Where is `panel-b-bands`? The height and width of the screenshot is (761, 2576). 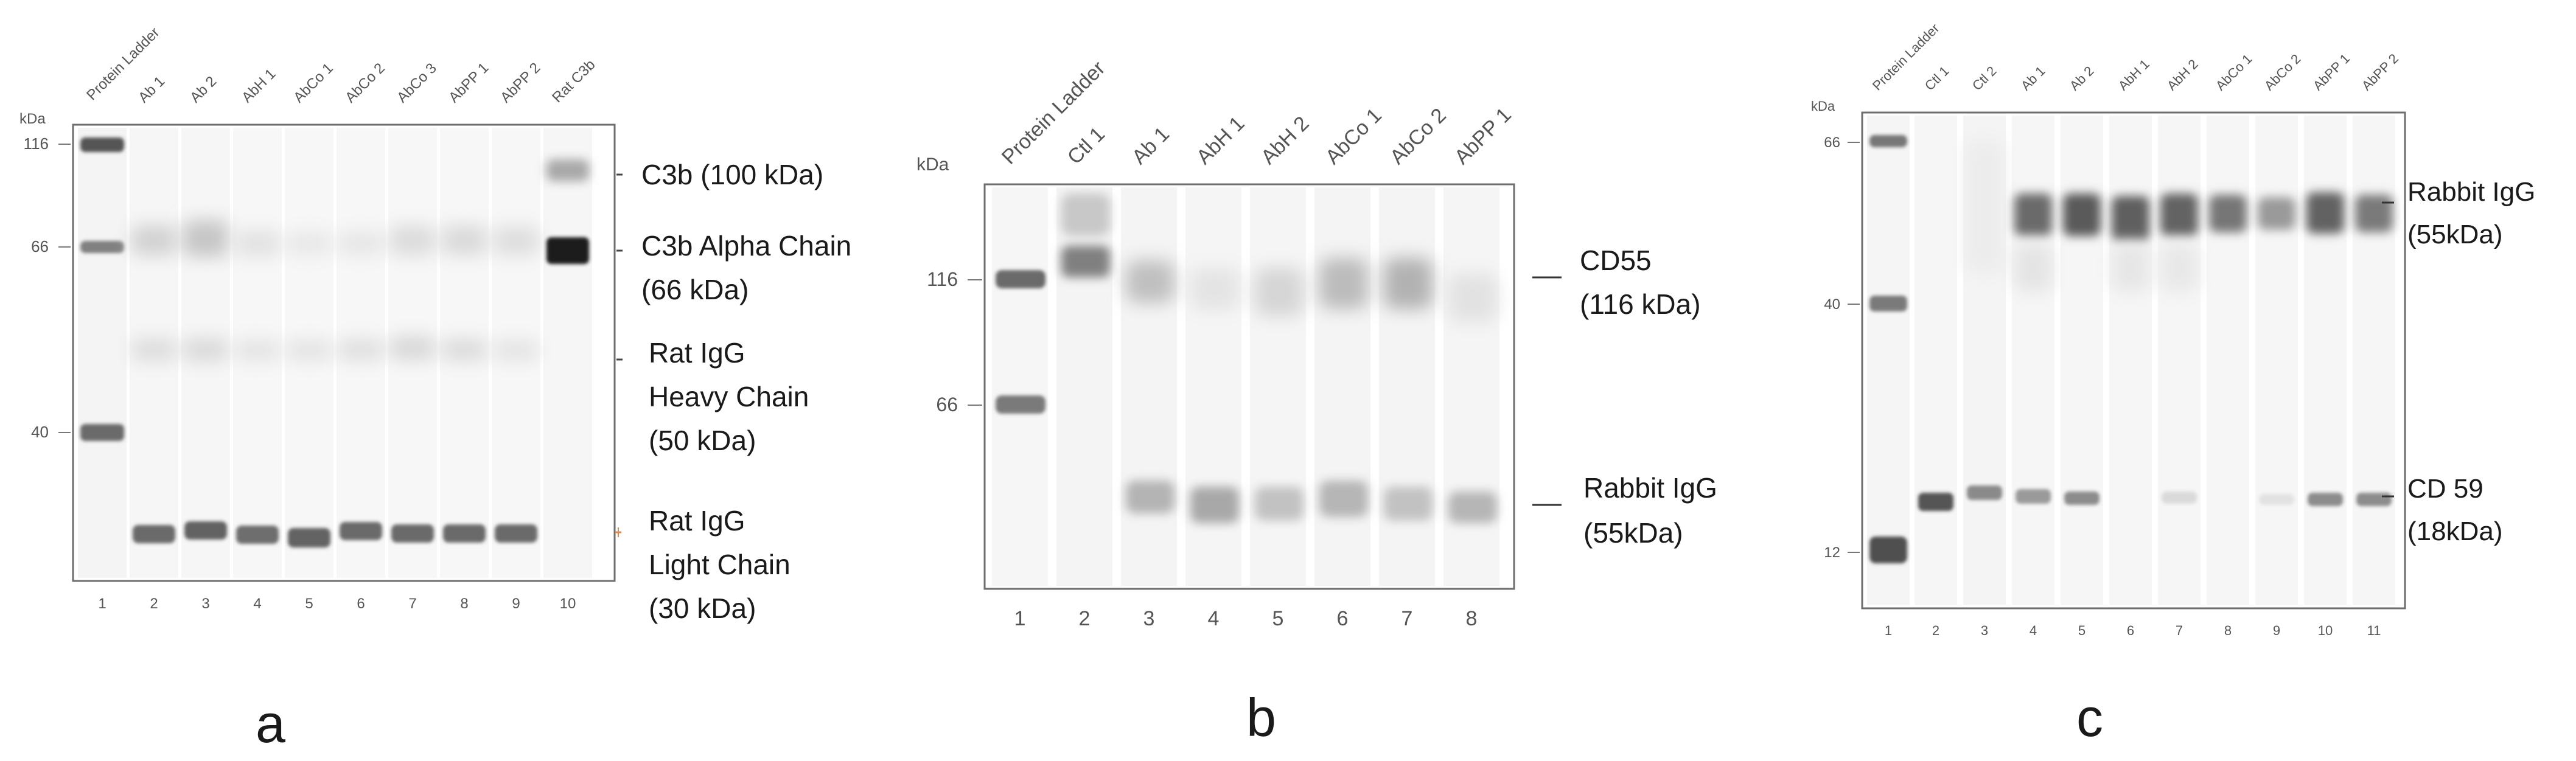 panel-b-bands is located at coordinates (1246, 358).